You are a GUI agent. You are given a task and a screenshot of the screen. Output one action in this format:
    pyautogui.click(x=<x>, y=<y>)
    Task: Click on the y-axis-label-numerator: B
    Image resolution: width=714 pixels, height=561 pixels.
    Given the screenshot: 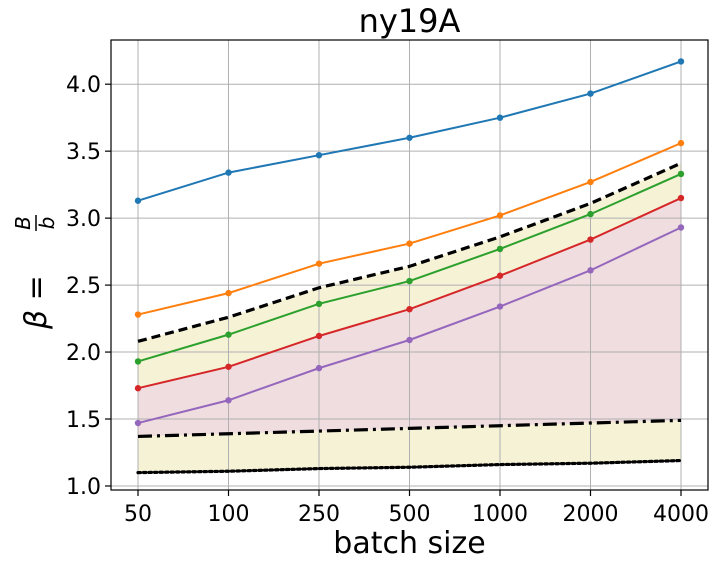 What is the action you would take?
    pyautogui.click(x=23, y=223)
    